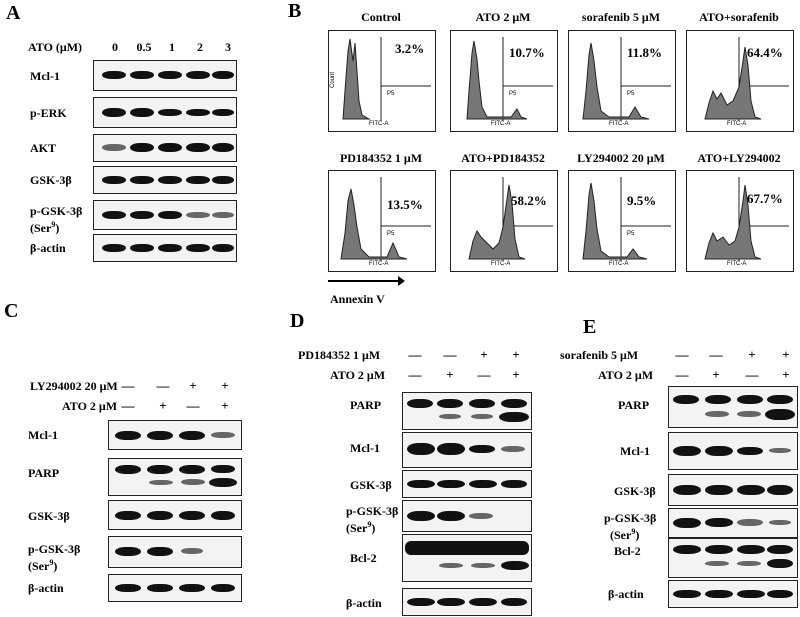  What do you see at coordinates (590, 327) in the screenshot?
I see `panel-e-letter: E` at bounding box center [590, 327].